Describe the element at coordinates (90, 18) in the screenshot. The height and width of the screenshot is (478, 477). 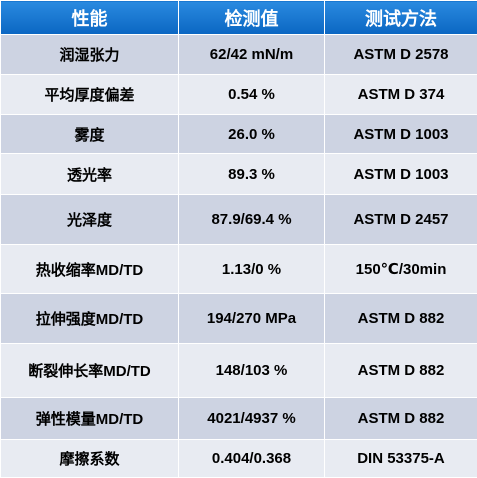
I see `header-cell: 性能` at that location.